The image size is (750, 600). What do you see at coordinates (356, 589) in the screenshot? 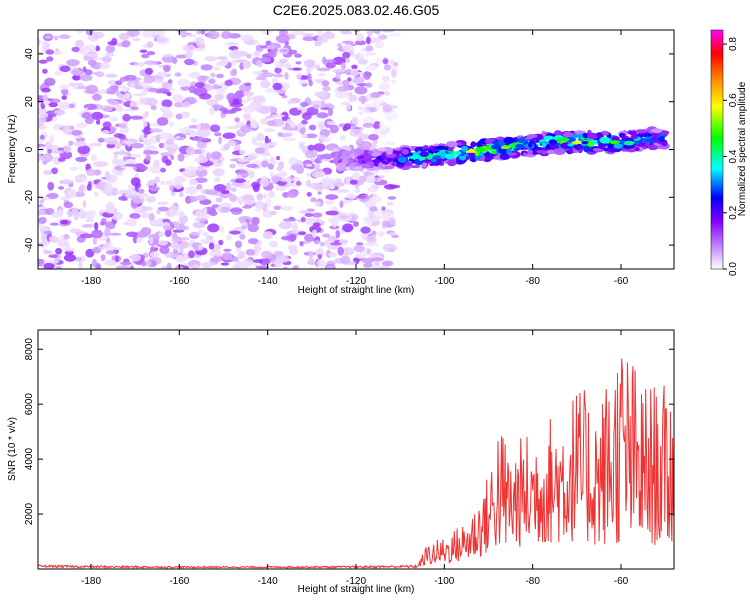
I see `snr-x-label: Height of straight line (km)` at bounding box center [356, 589].